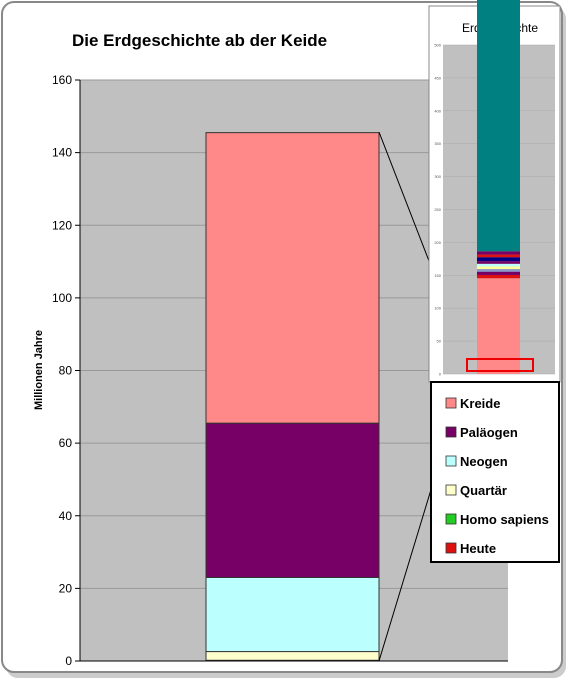 The height and width of the screenshot is (680, 568). What do you see at coordinates (478, 548) in the screenshot?
I see `legend-label: Heute` at bounding box center [478, 548].